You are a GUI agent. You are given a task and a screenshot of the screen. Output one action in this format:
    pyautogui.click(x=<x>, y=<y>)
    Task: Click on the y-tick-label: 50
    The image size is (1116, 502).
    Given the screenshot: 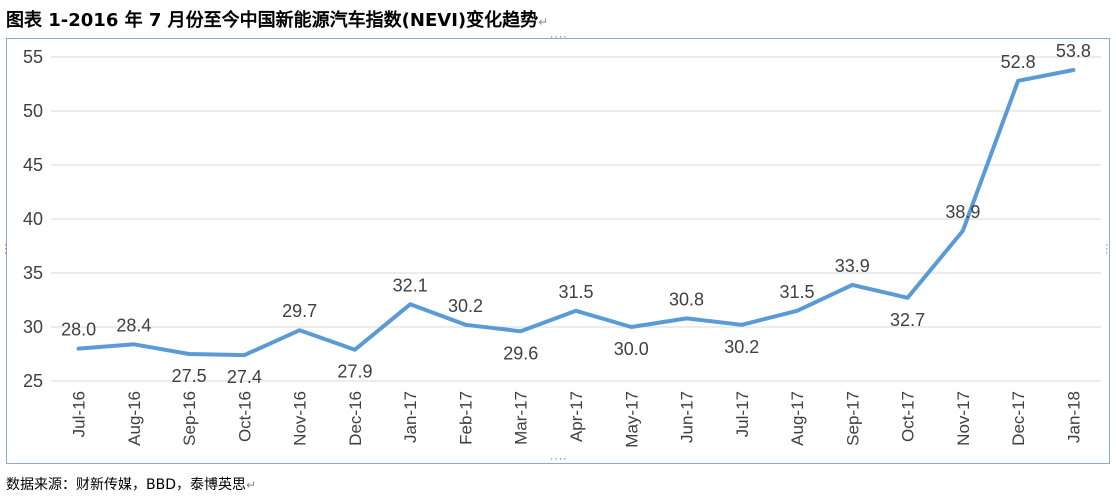 What is the action you would take?
    pyautogui.click(x=33, y=111)
    